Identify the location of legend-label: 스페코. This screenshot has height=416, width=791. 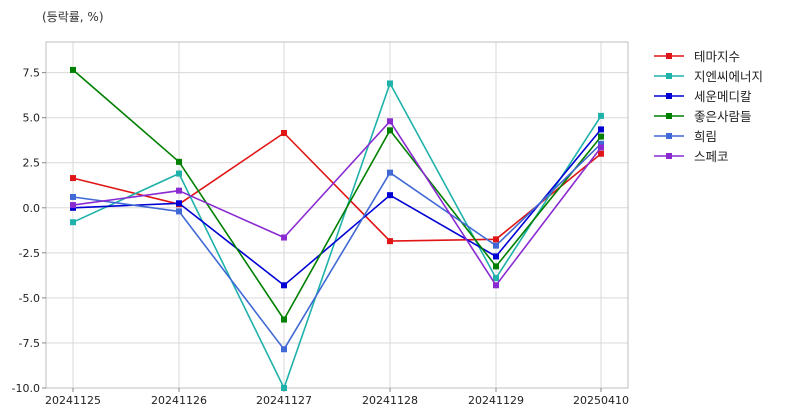
(711, 156).